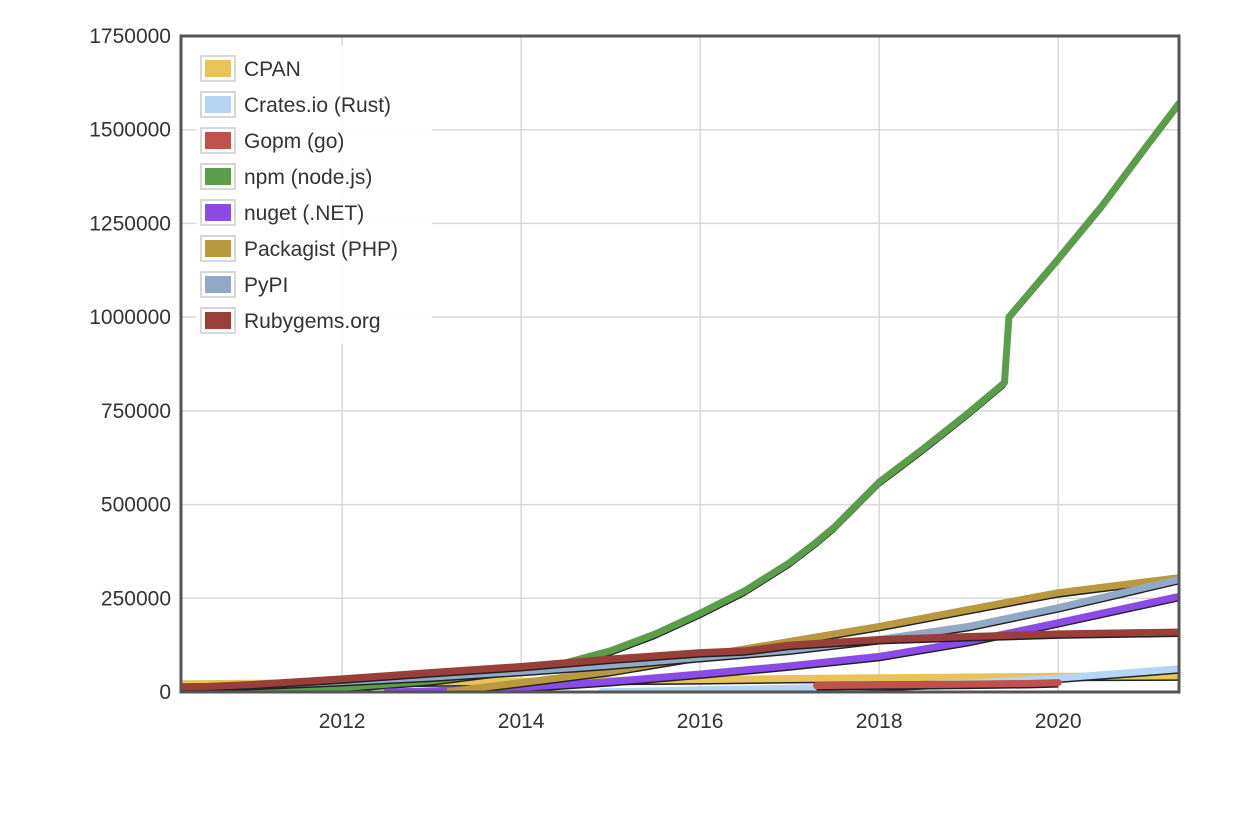 This screenshot has height=832, width=1250. I want to click on y-tick-label: 1750000, so click(130, 36).